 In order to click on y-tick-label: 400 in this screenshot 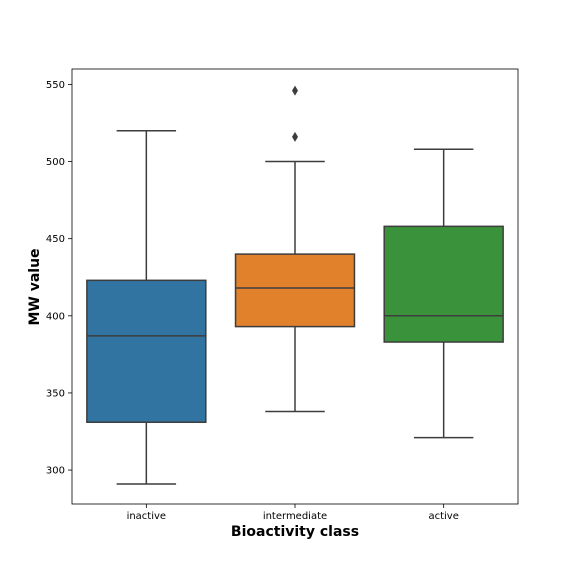, I will do `click(55, 316)`.